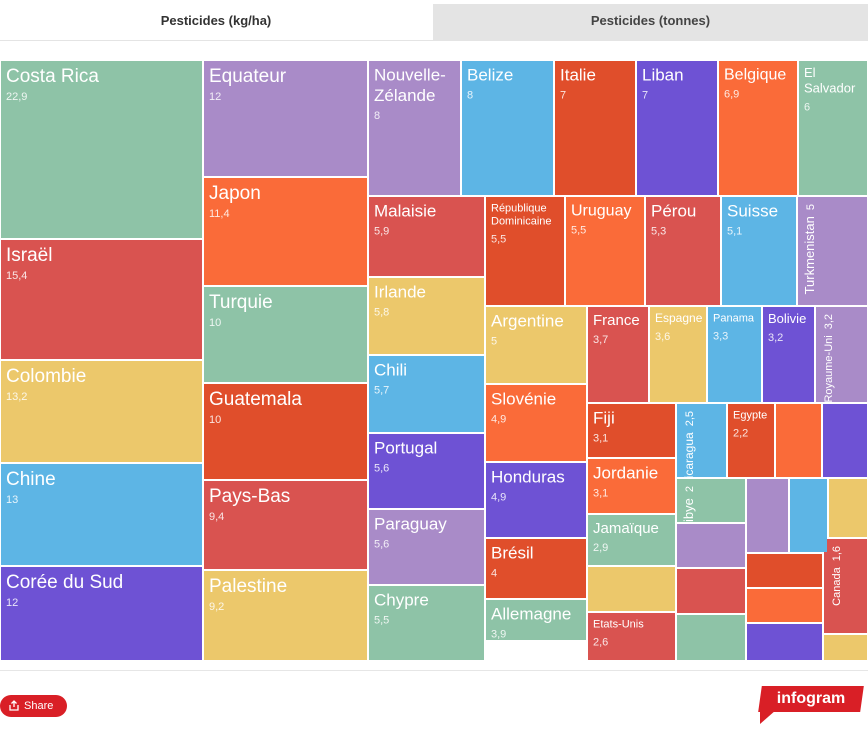 This screenshot has height=740, width=868. What do you see at coordinates (527, 320) in the screenshot?
I see `treemap-label-argentine: Argentine` at bounding box center [527, 320].